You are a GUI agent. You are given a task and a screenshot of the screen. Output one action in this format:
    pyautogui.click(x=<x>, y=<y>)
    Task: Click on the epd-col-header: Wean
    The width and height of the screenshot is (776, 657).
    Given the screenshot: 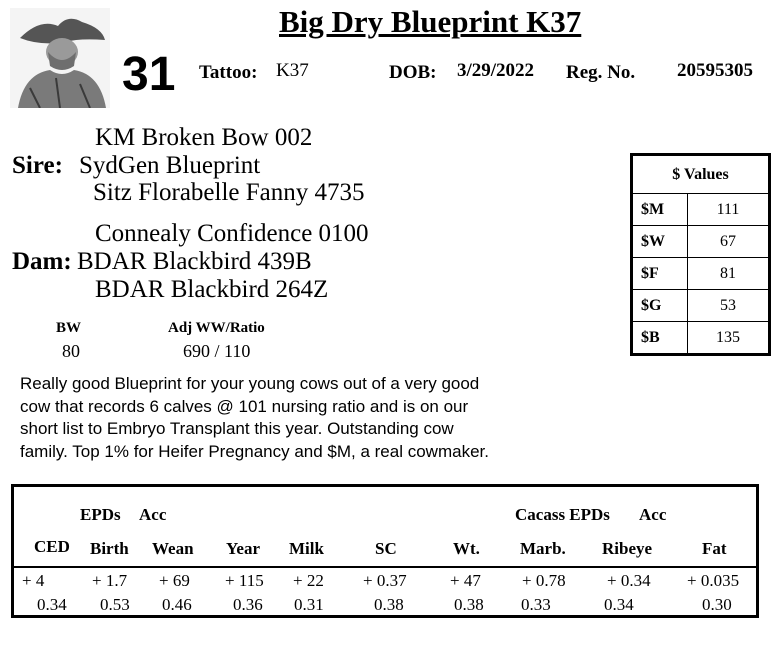 What is the action you would take?
    pyautogui.click(x=173, y=548)
    